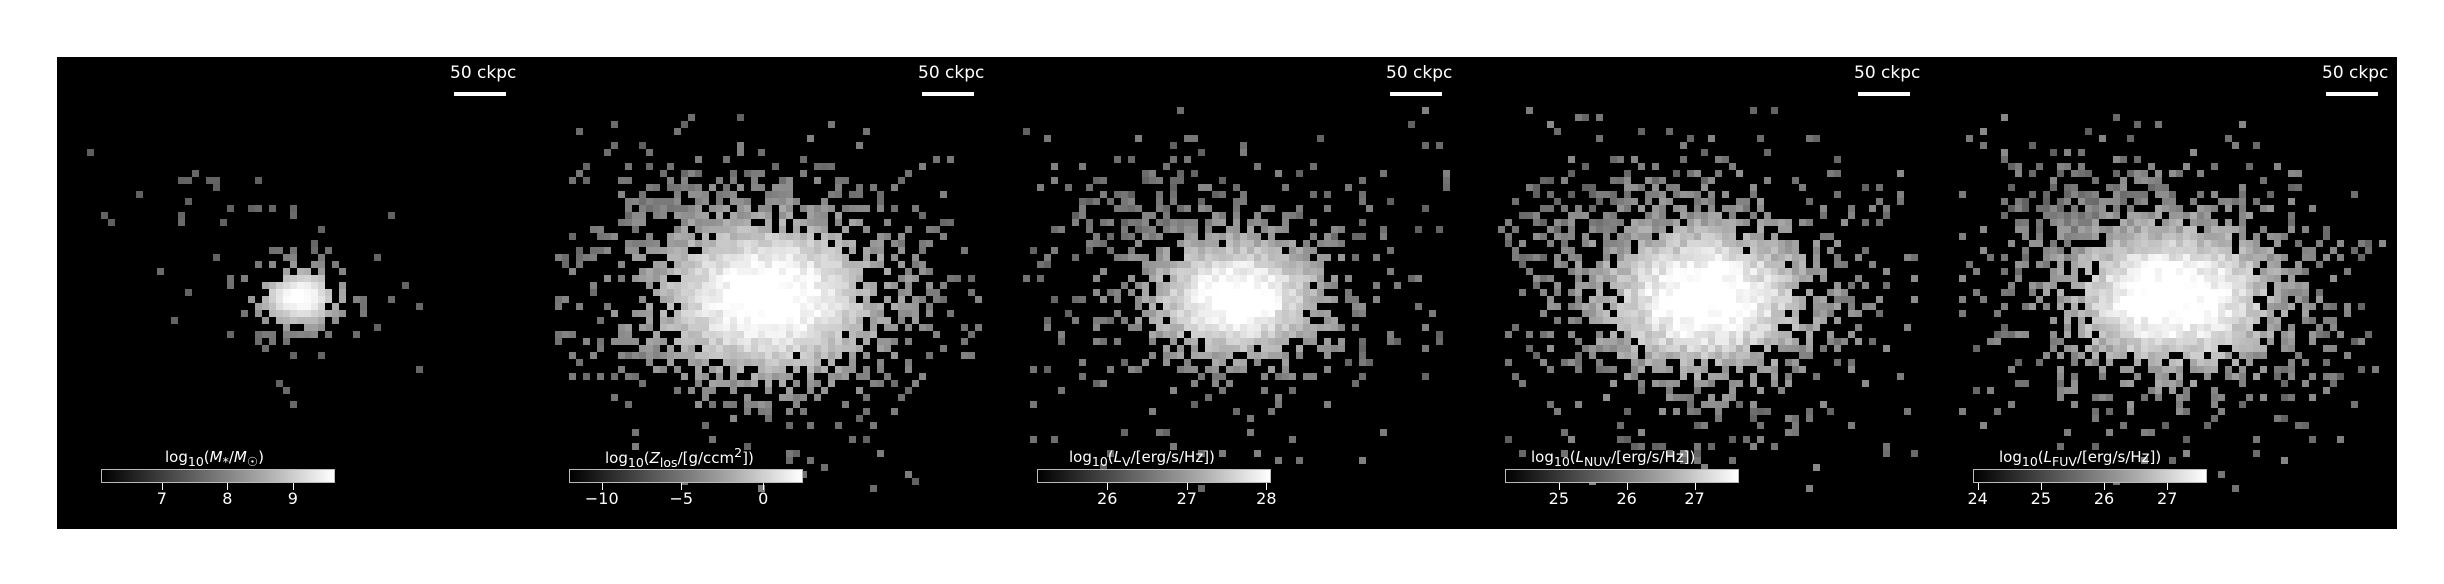 The image size is (2444, 584). What do you see at coordinates (2105, 486) in the screenshot?
I see `colorbar-tick` at bounding box center [2105, 486].